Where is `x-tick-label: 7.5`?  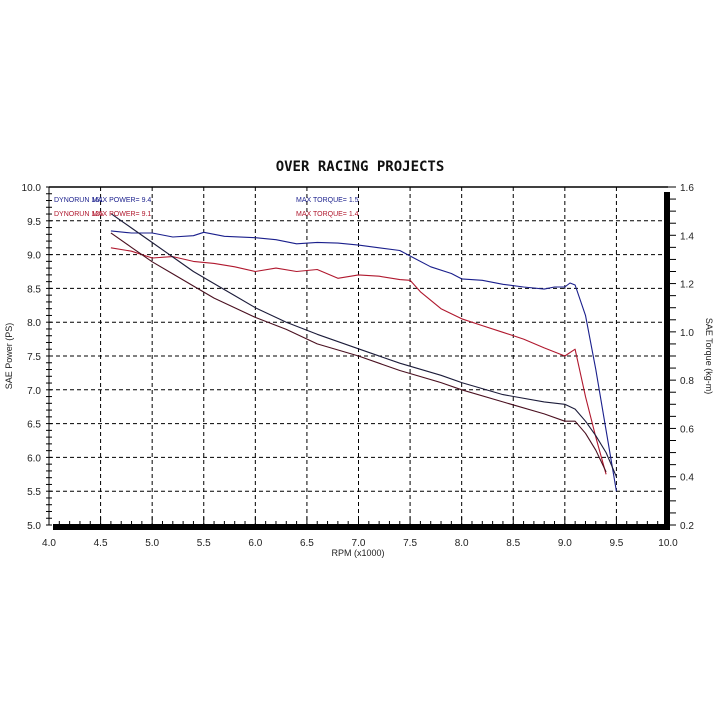
x-tick-label: 7.5 is located at coordinates (410, 543).